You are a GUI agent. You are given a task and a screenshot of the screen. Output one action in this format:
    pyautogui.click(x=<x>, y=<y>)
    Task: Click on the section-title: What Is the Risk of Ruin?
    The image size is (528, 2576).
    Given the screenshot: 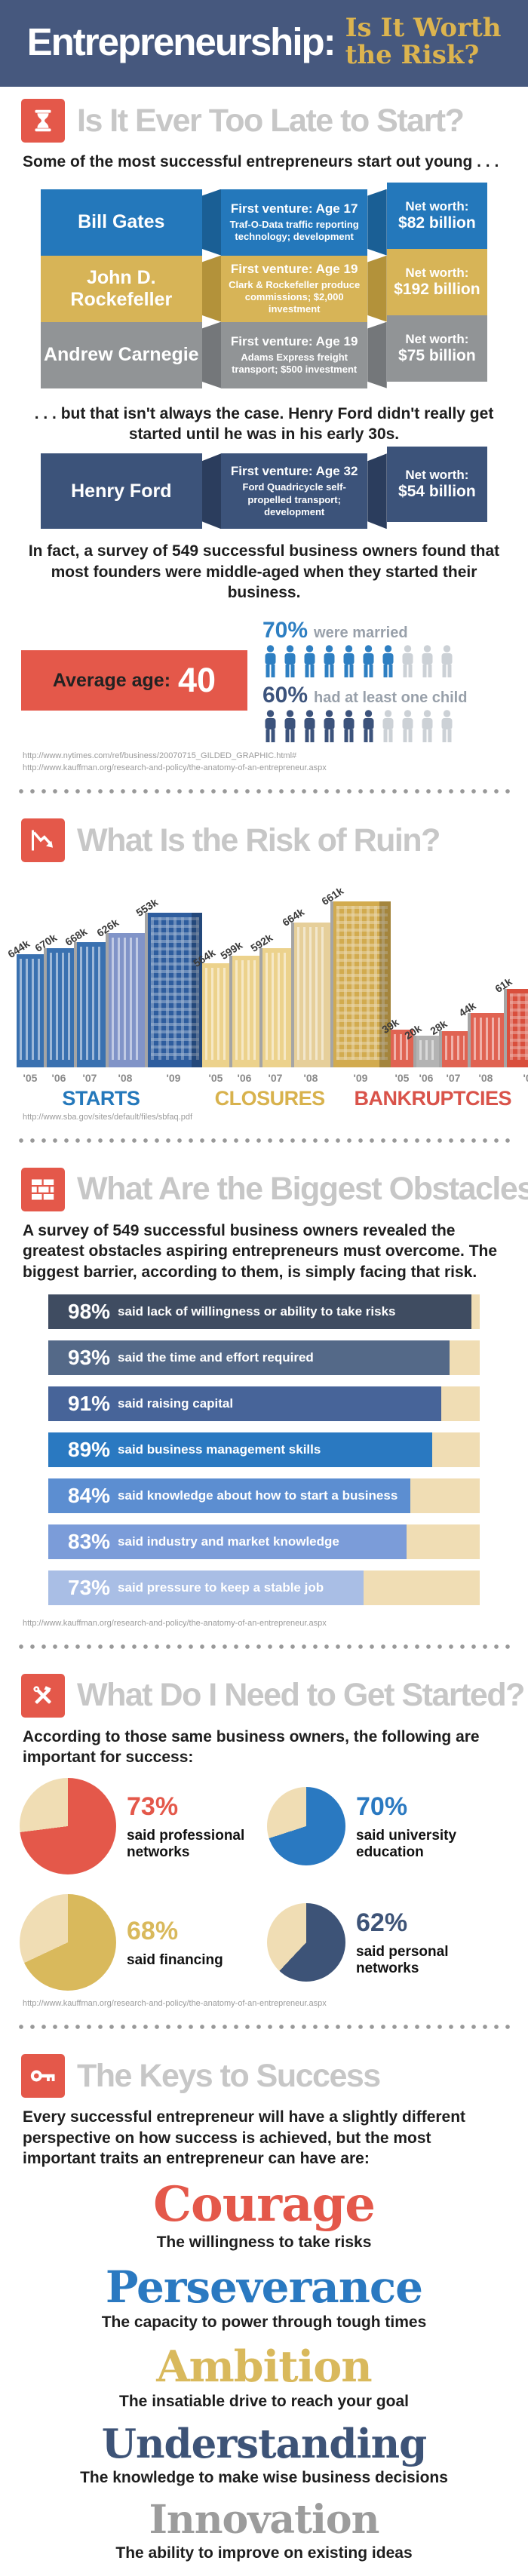 What is the action you would take?
    pyautogui.click(x=259, y=839)
    